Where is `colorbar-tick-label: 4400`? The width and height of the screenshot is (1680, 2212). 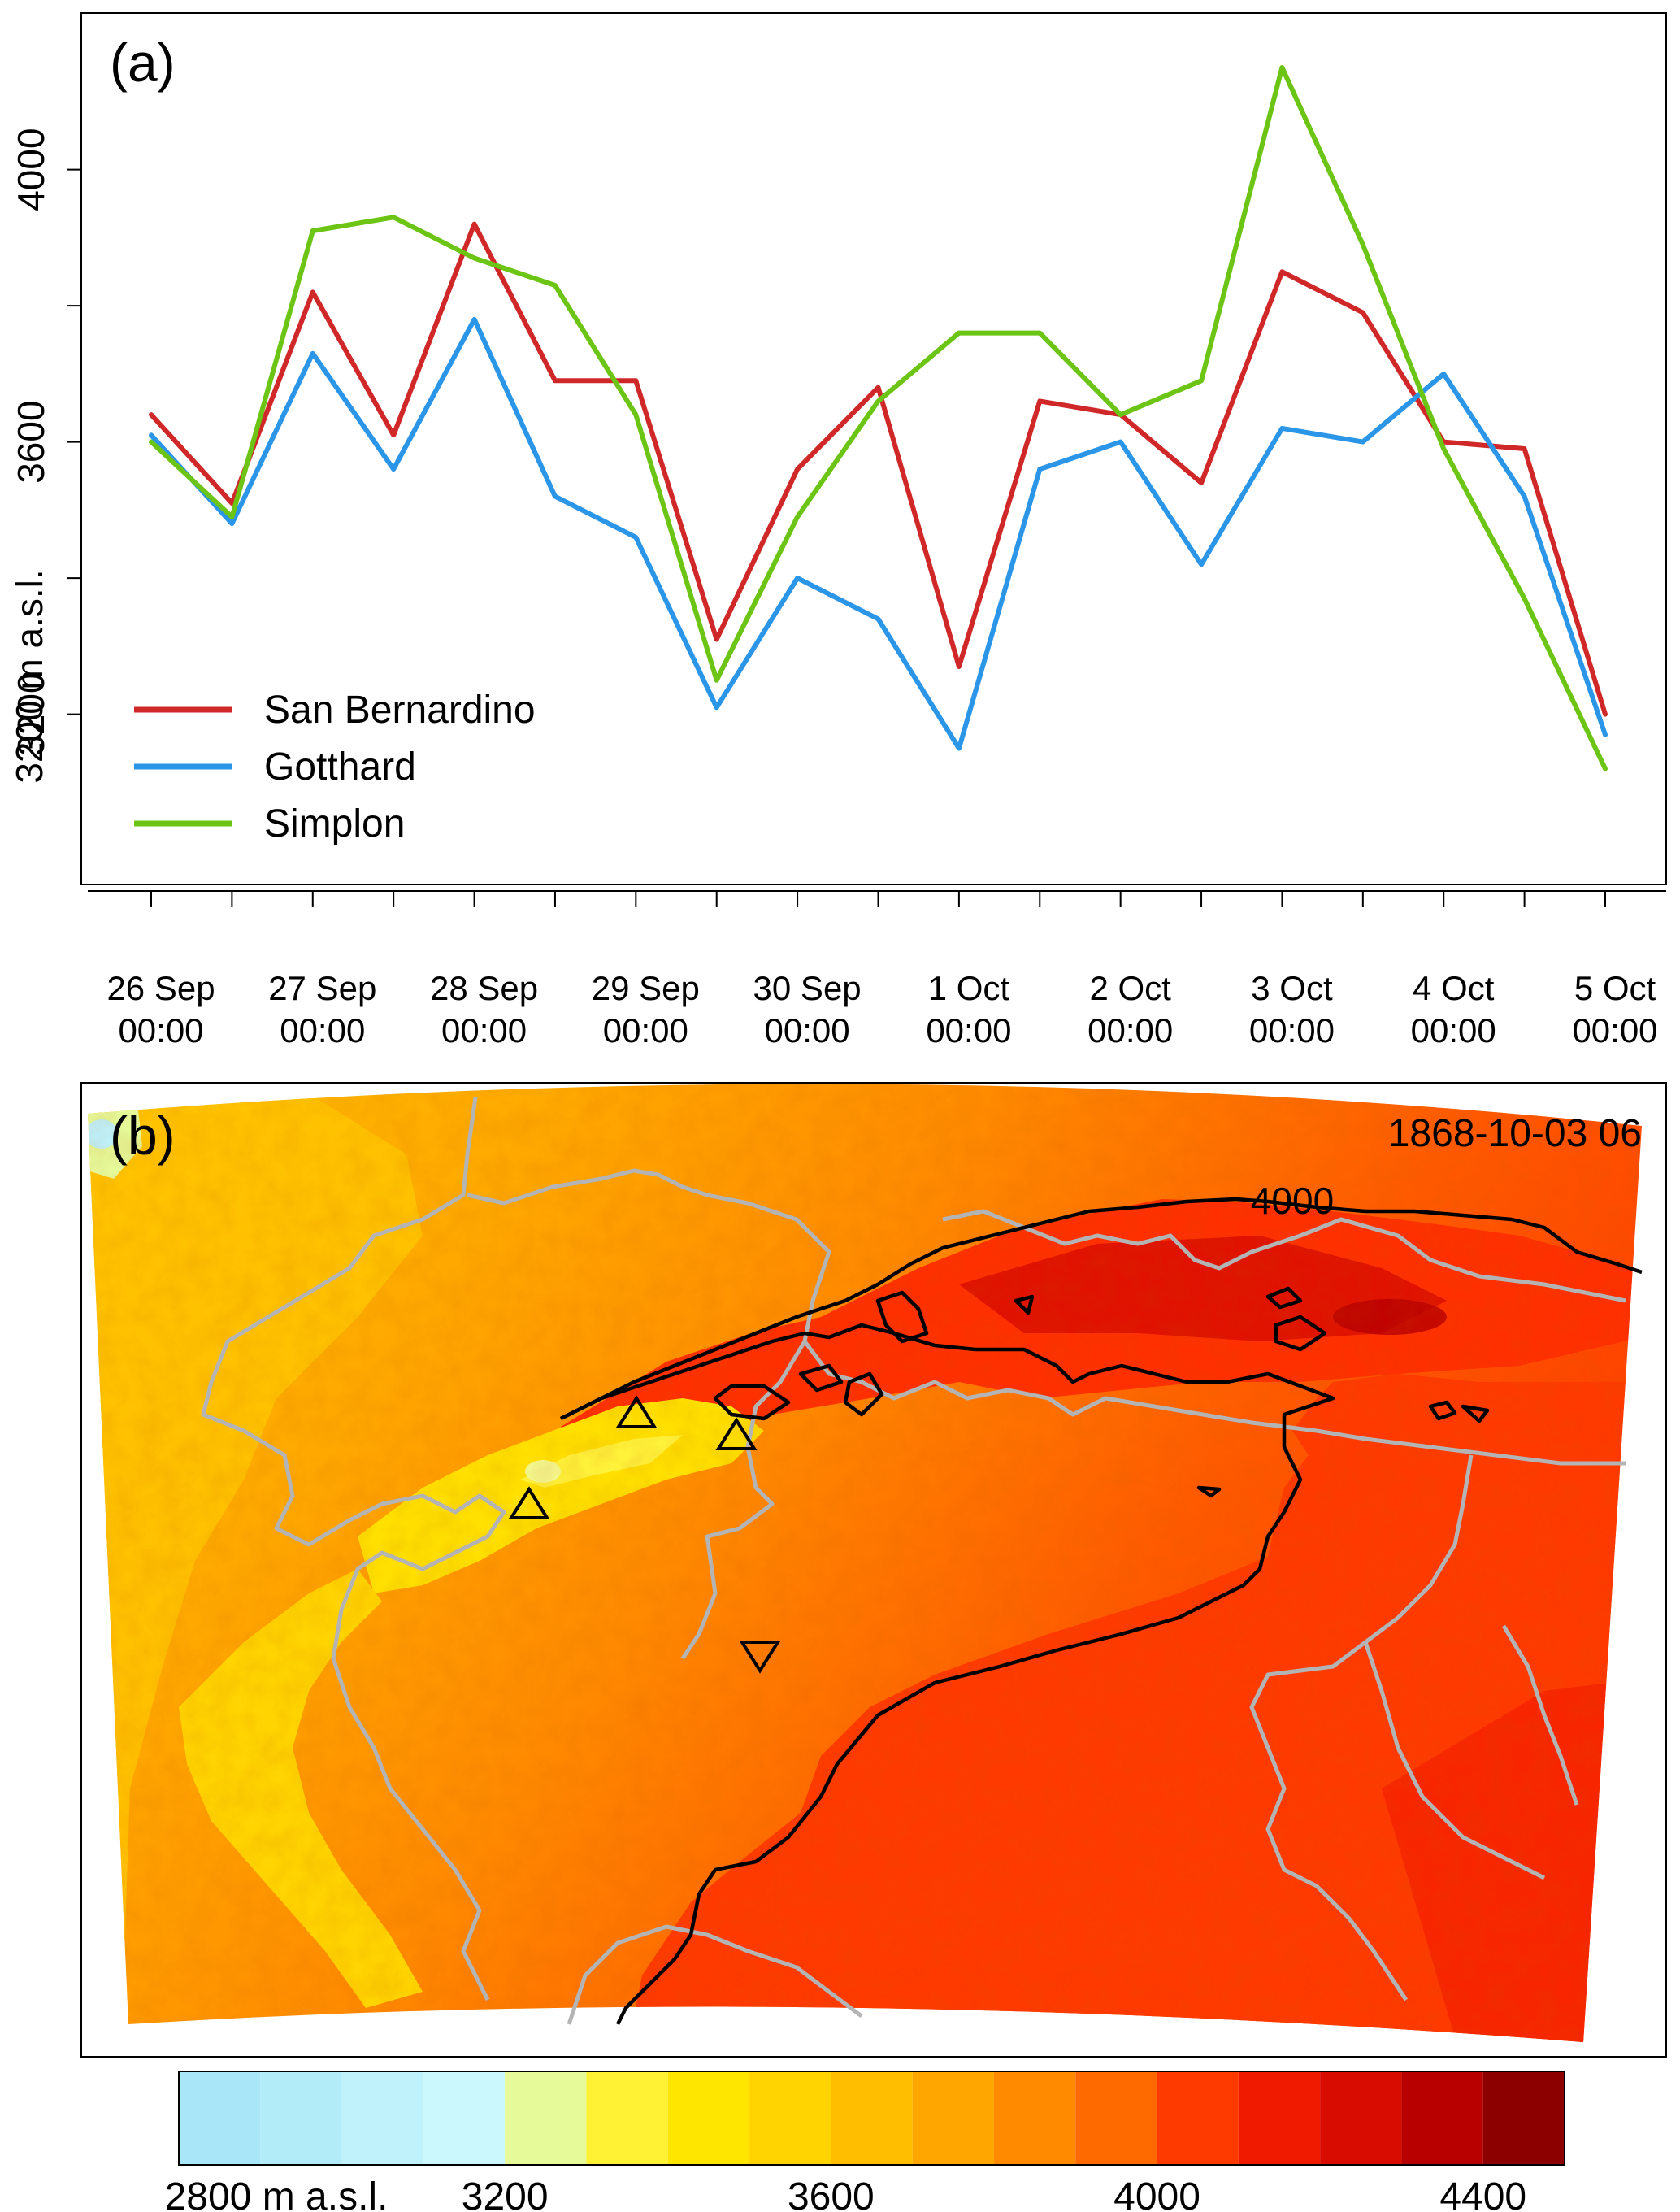 colorbar-tick-label: 4400 is located at coordinates (1483, 2193).